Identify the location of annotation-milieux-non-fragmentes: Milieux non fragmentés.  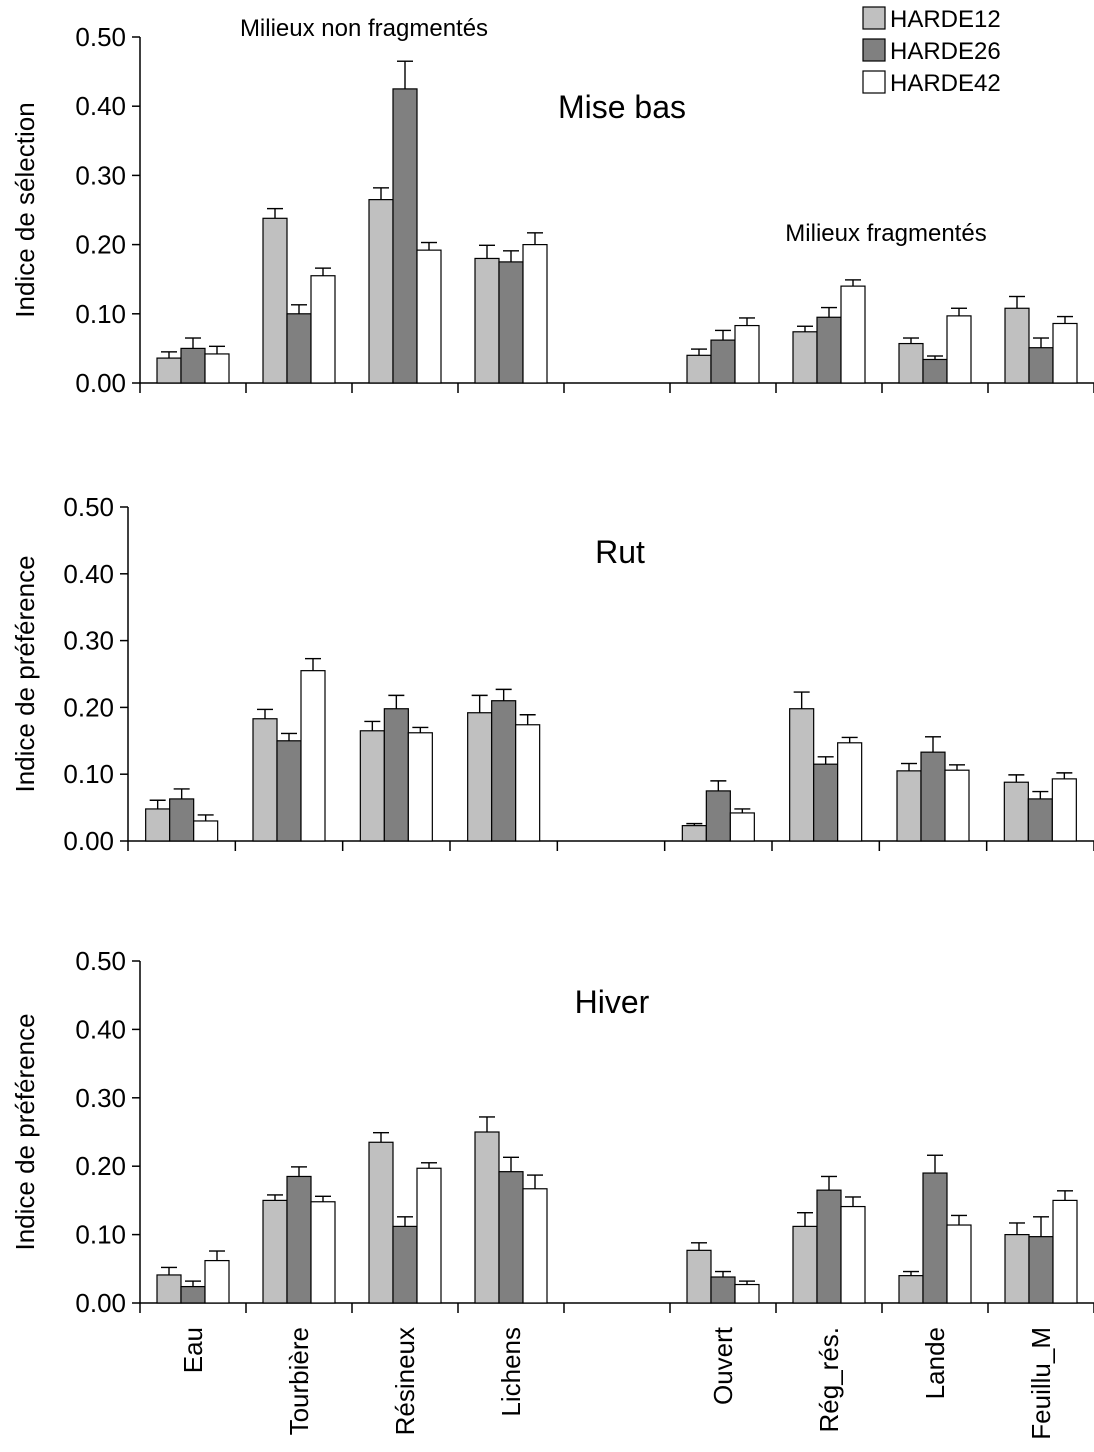
(364, 28).